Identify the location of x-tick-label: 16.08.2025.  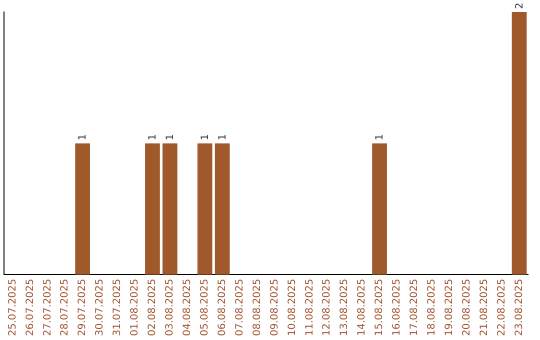
(397, 307).